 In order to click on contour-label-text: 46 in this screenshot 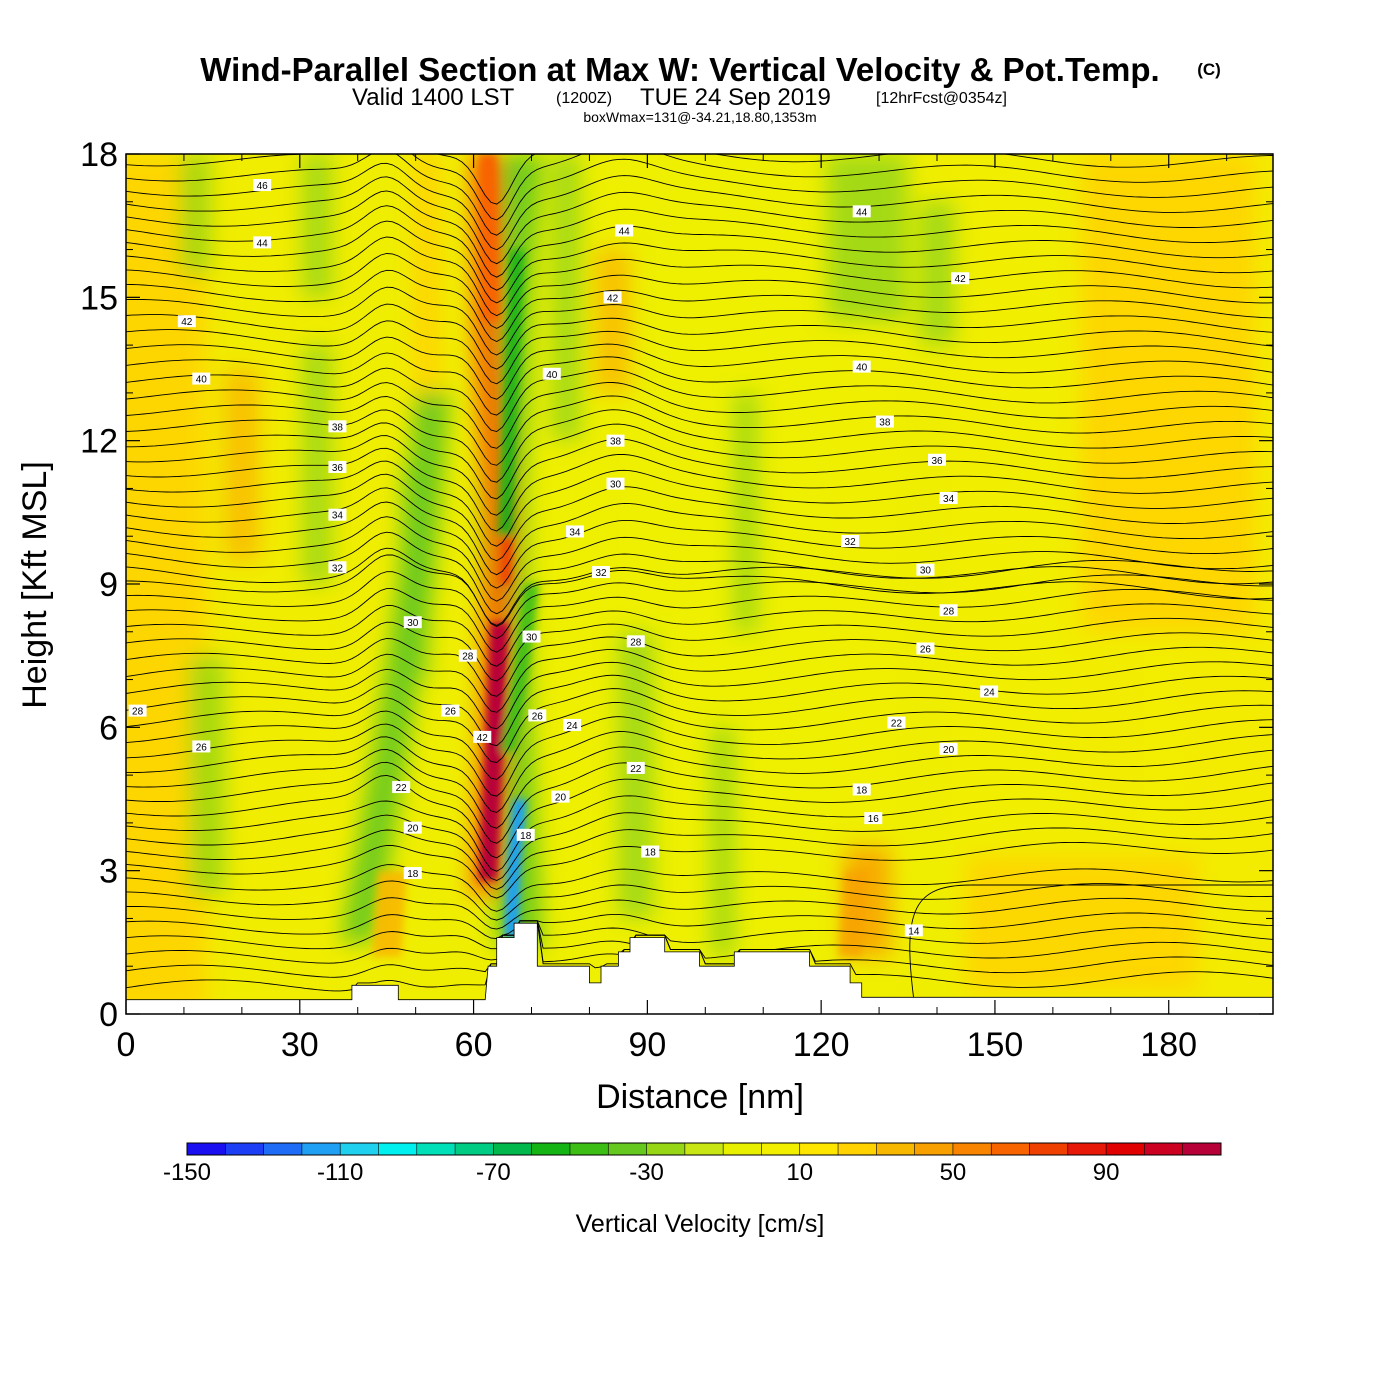, I will do `click(263, 186)`.